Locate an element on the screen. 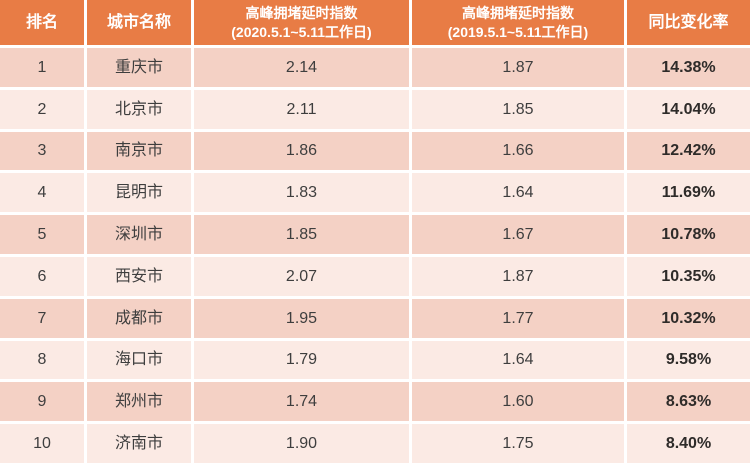  header-cell-rank: 排名 is located at coordinates (42, 22).